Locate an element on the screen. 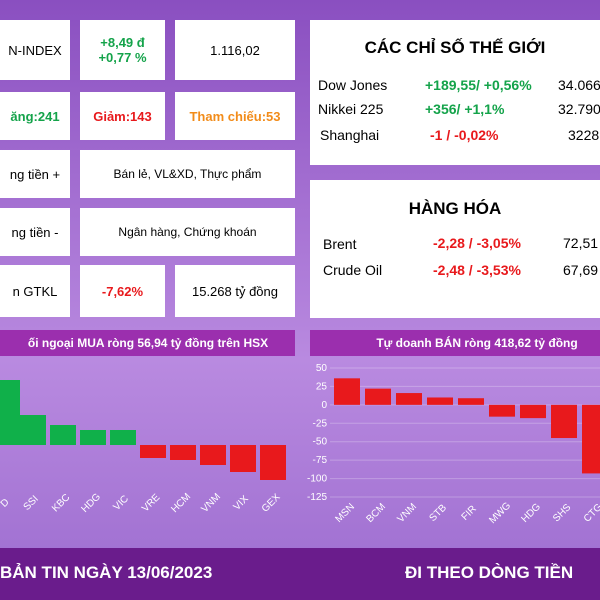  x-tick-label: D is located at coordinates (6, 503).